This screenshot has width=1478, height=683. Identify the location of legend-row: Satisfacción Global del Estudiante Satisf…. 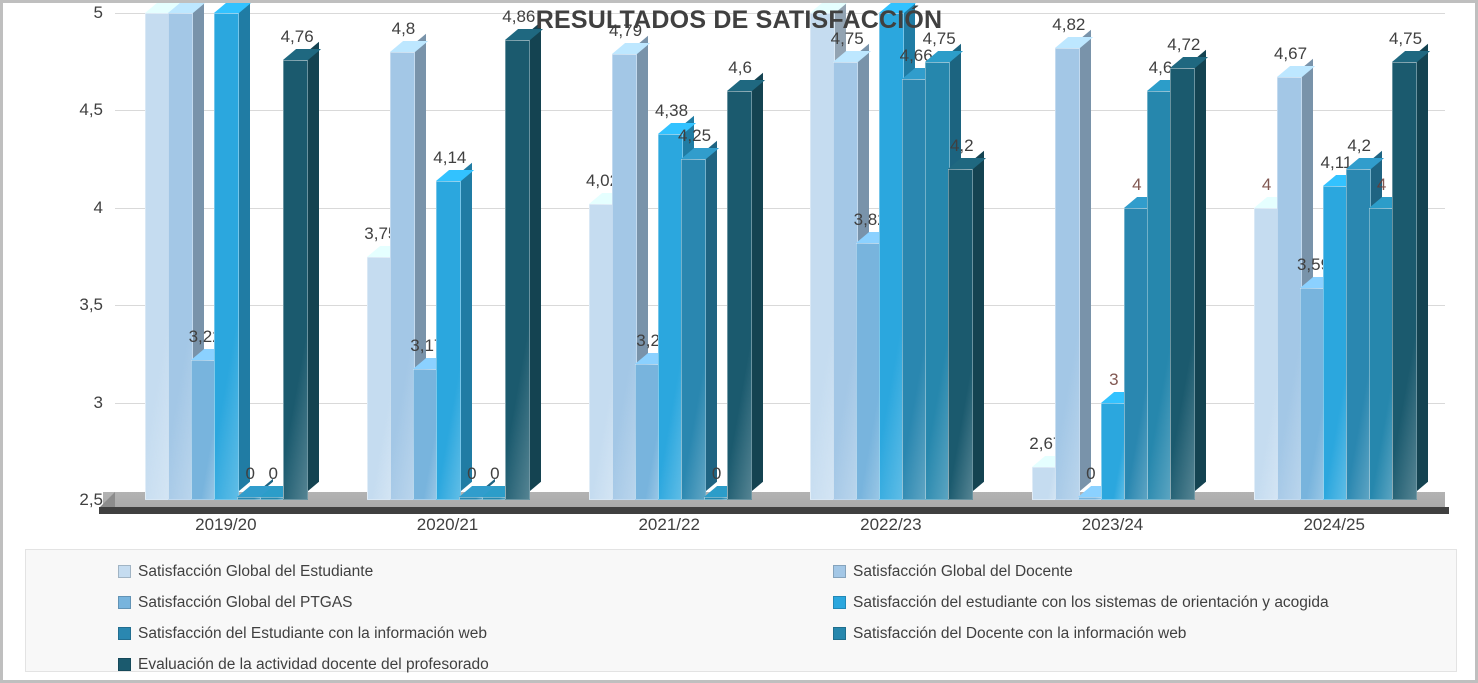
(741, 571).